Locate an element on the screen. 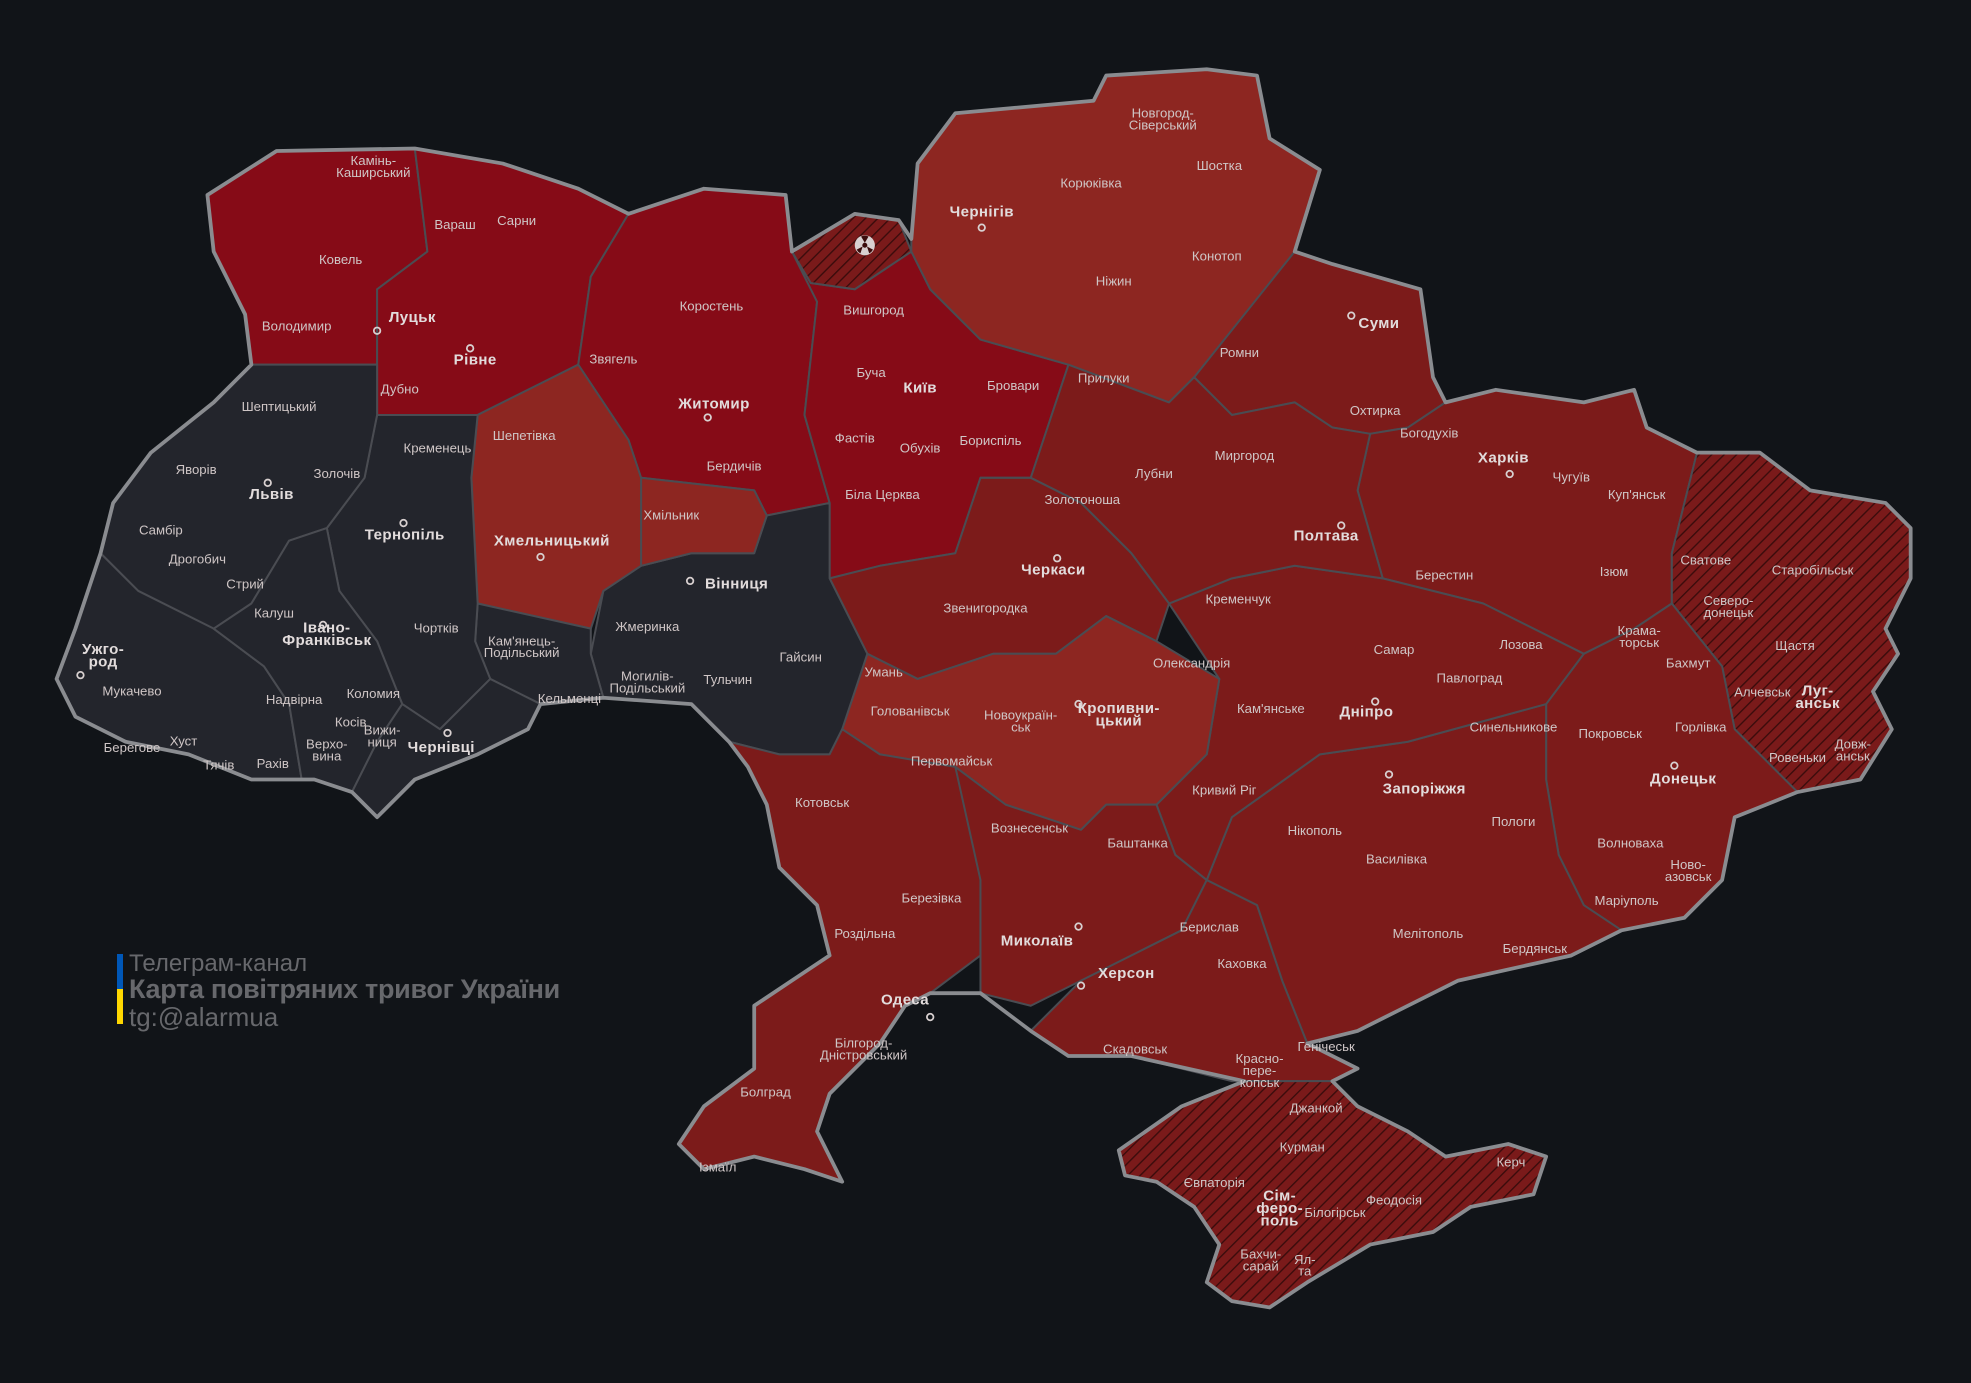 The width and height of the screenshot is (1971, 1383). city-label: Хуст is located at coordinates (184, 741).